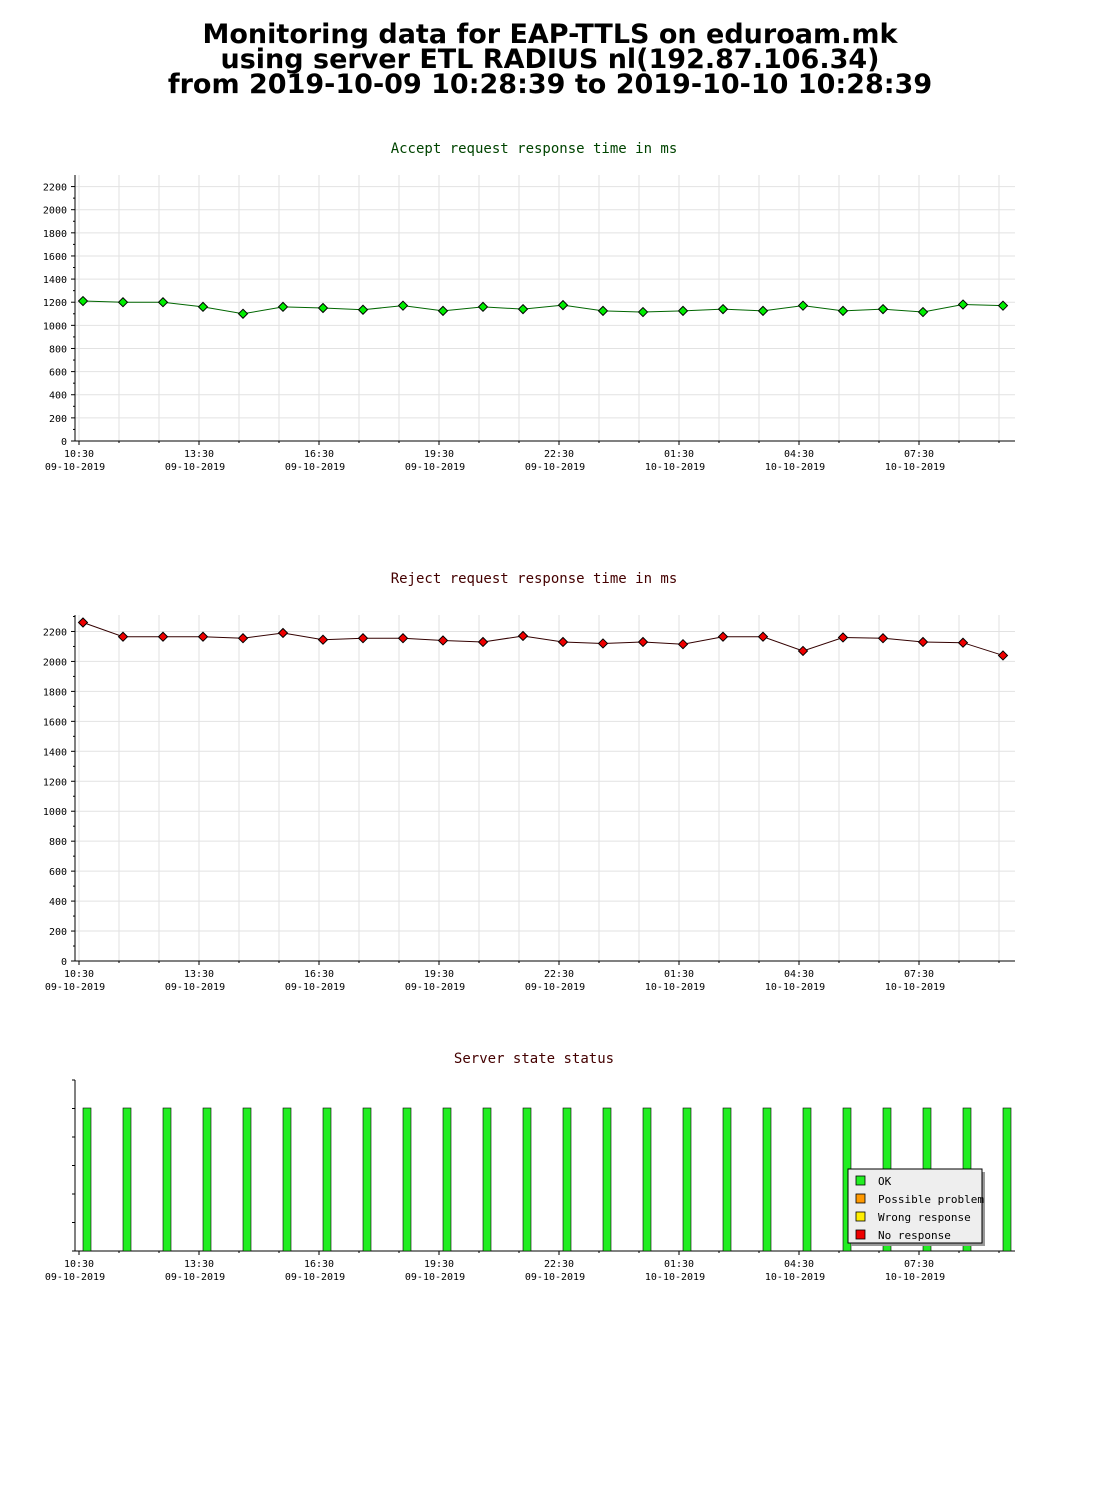 This screenshot has height=1500, width=1100. I want to click on x-tick-label-time: 13:30, so click(199, 454).